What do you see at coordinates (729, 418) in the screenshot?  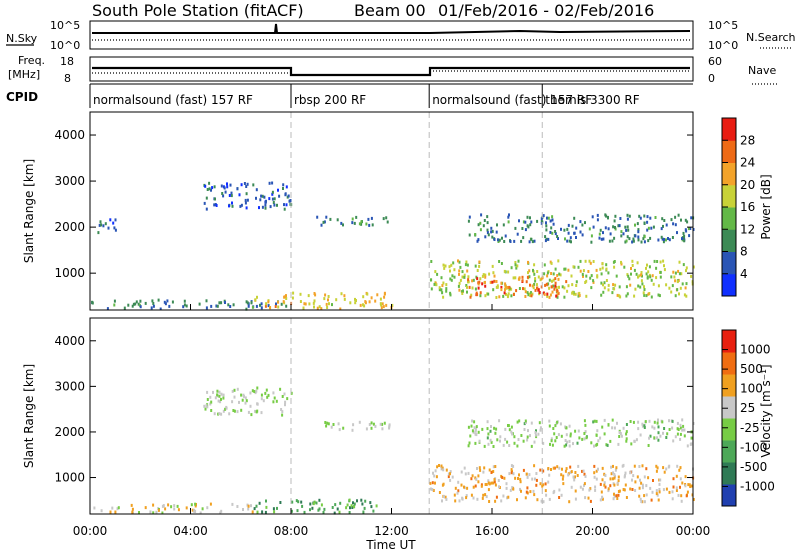 I see `velocity-colorbar-frame` at bounding box center [729, 418].